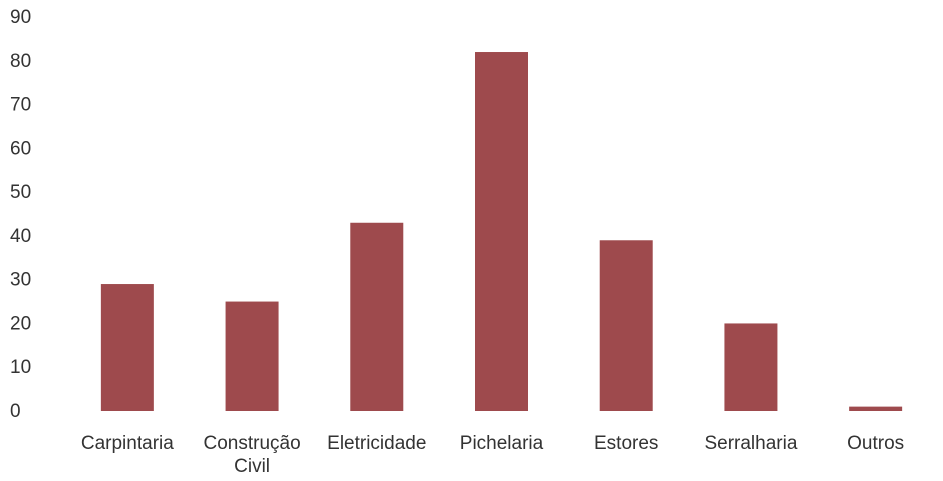 This screenshot has width=943, height=481. Describe the element at coordinates (502, 443) in the screenshot. I see `x-tick-label-pichelaria: Pichelaria` at that location.